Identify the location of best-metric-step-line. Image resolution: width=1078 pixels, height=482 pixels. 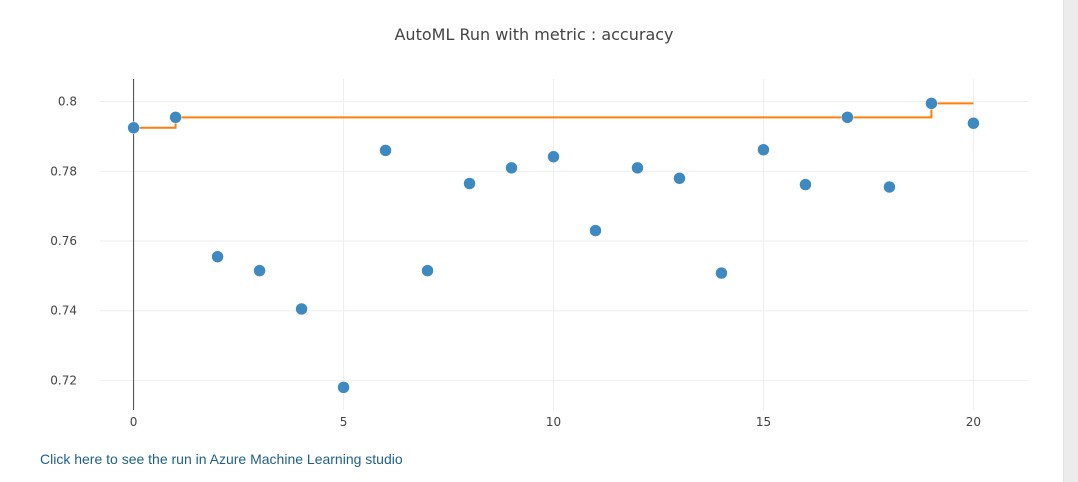
(553, 115).